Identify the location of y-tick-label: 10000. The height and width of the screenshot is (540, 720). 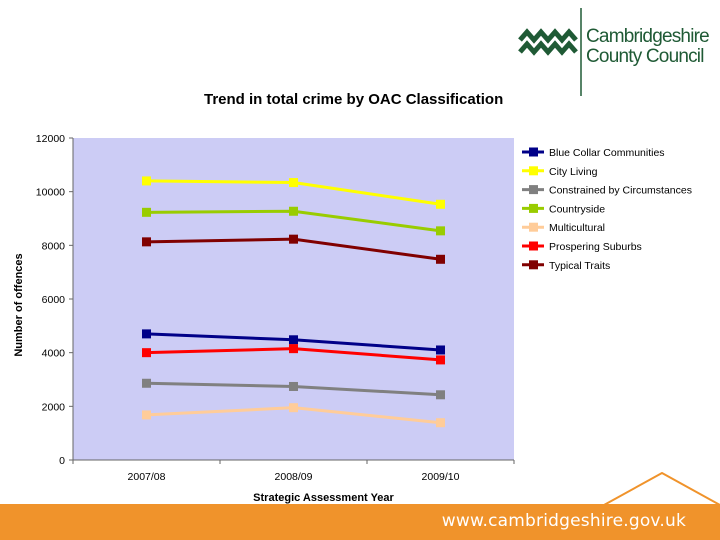
(50, 193).